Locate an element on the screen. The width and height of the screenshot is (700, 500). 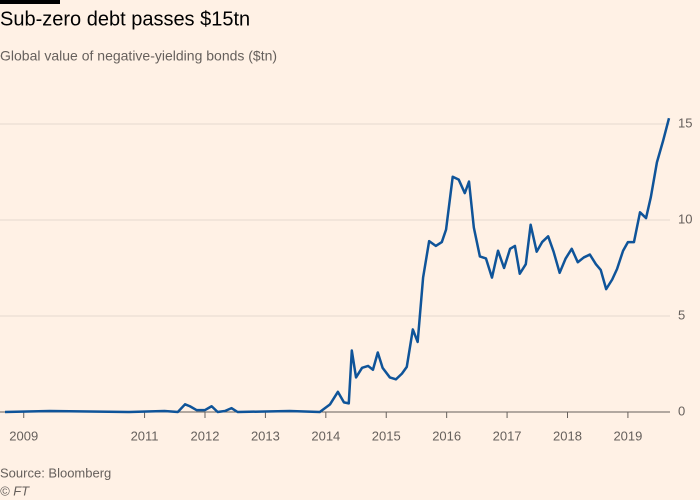
x-tick-label: 2019 is located at coordinates (627, 435).